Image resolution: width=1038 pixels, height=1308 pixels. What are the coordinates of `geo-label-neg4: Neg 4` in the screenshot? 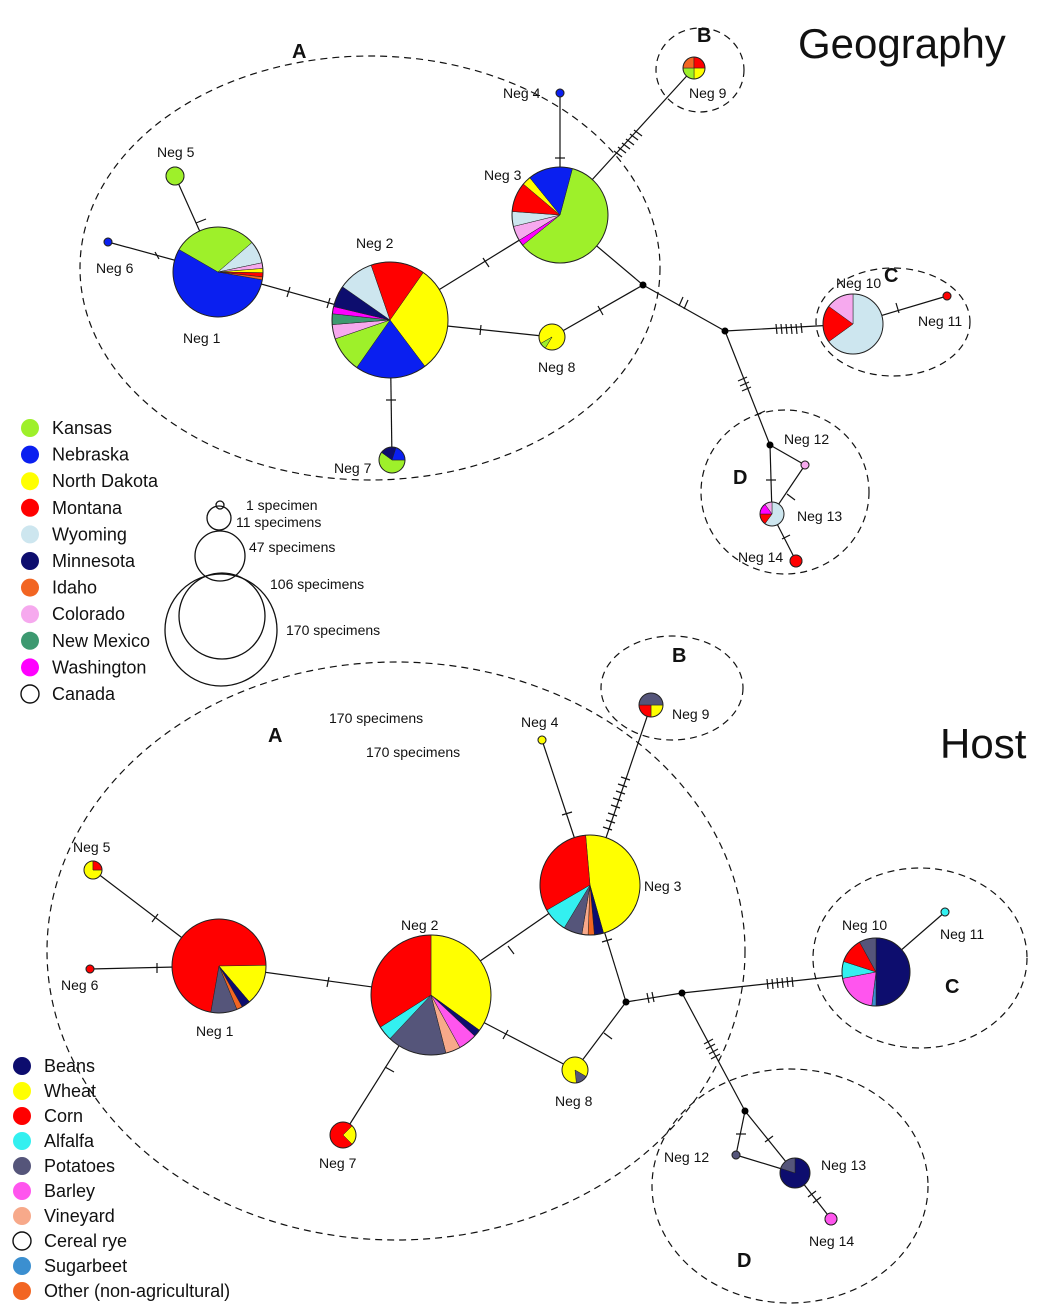 It's located at (522, 93).